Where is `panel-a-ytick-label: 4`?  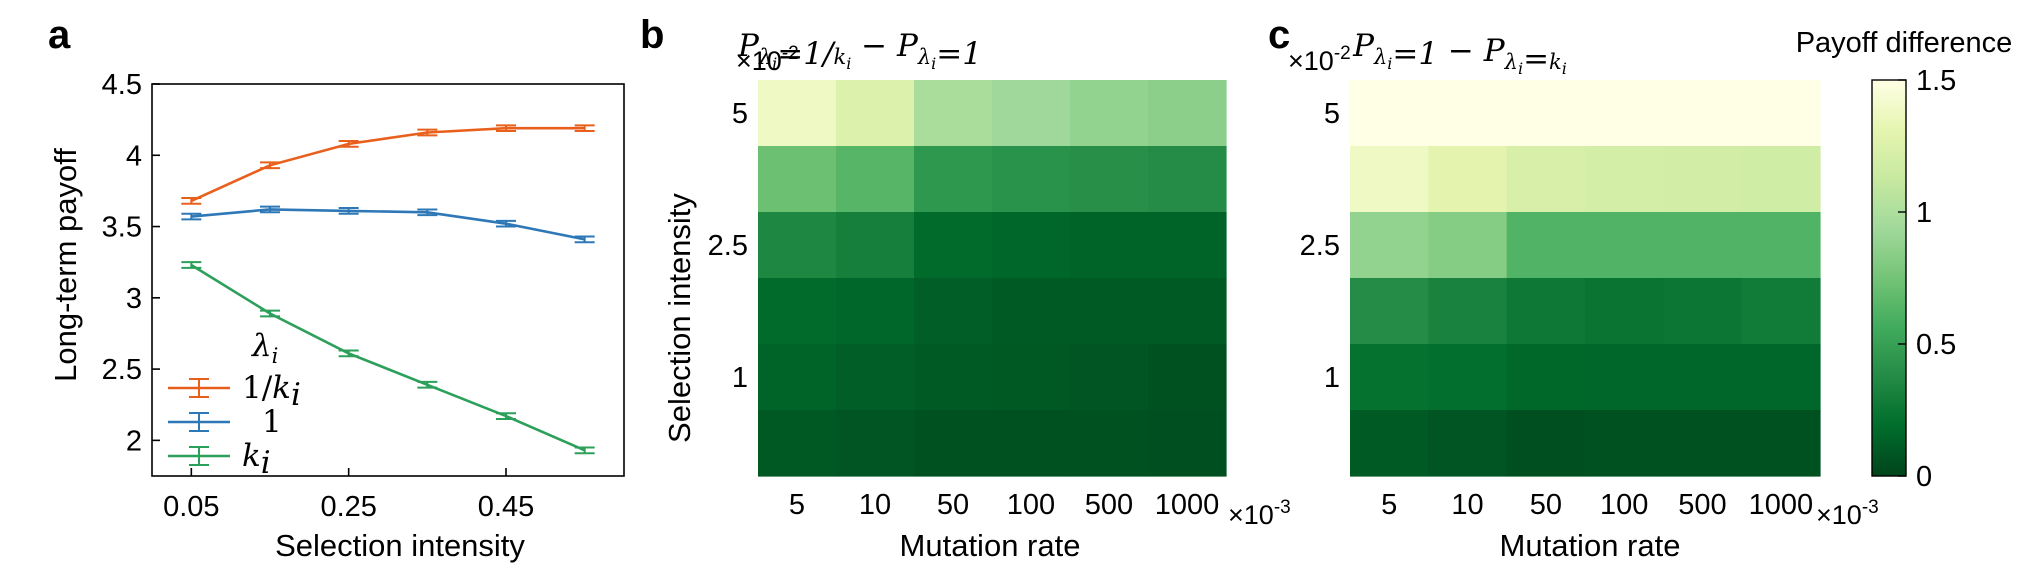
panel-a-ytick-label: 4 is located at coordinates (134, 156).